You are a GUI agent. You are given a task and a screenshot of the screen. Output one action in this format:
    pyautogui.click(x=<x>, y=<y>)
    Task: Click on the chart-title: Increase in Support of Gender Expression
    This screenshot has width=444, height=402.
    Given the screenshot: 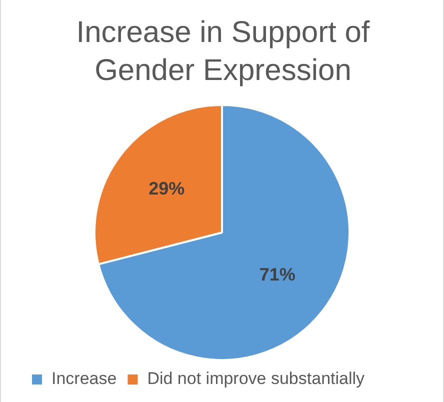 What is the action you would take?
    pyautogui.click(x=223, y=52)
    